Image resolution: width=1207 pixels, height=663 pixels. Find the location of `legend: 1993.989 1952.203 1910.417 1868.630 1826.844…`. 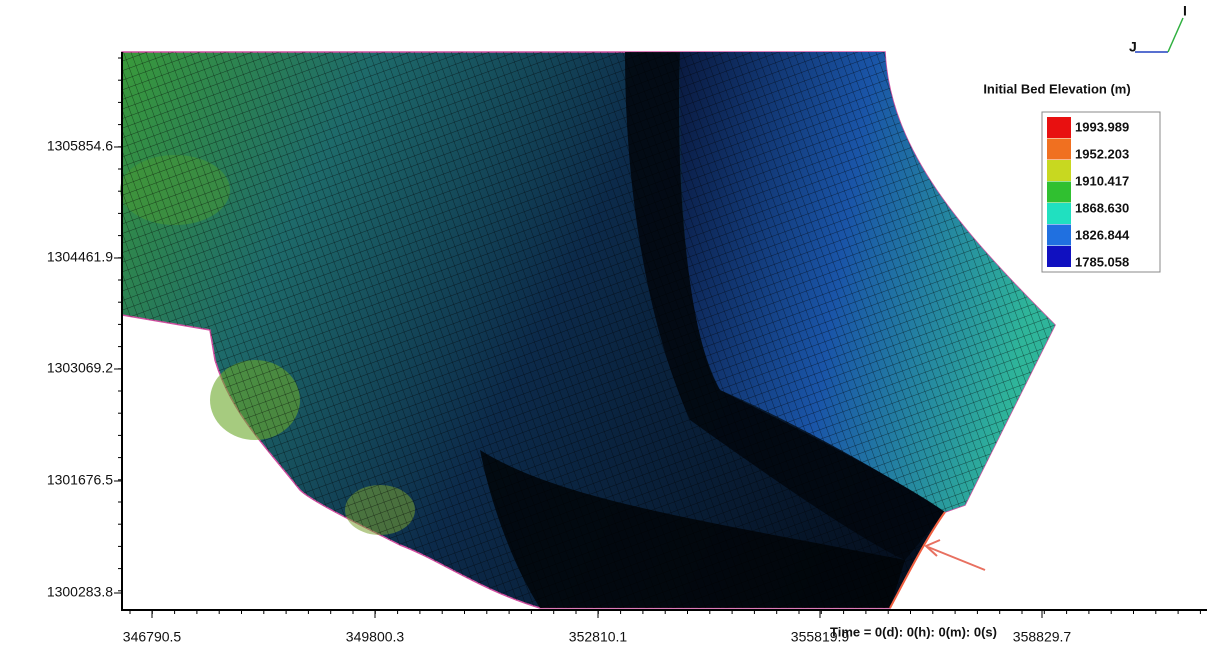

legend: 1993.989 1952.203 1910.417 1868.630 1826.844… is located at coordinates (1101, 192).